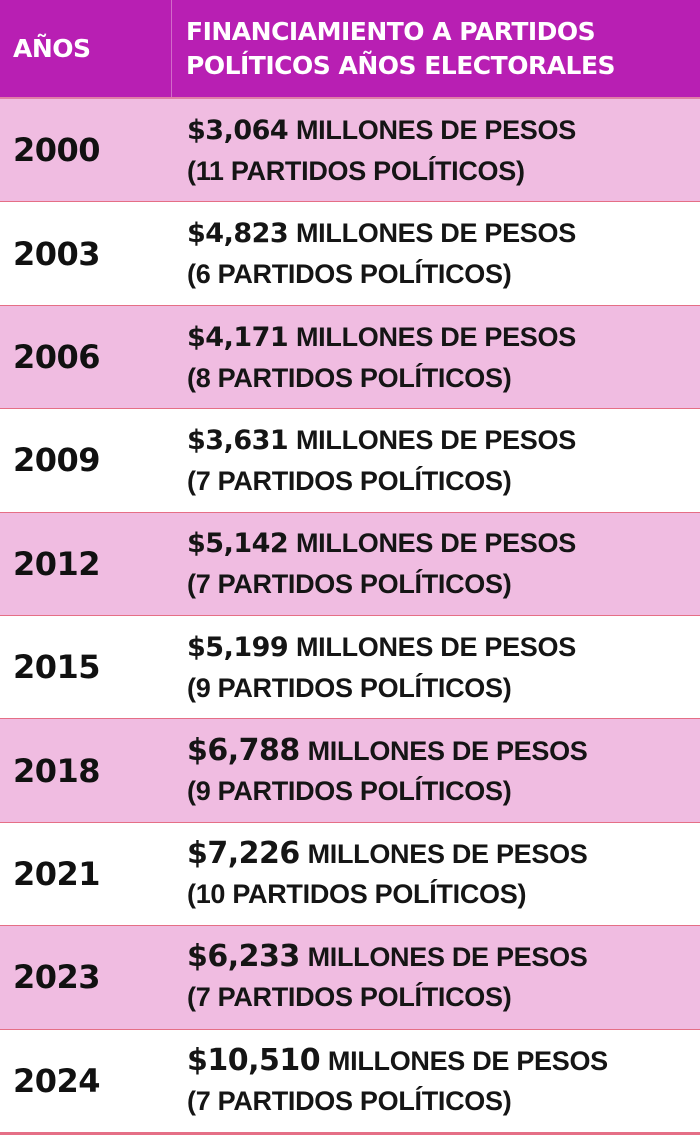 The image size is (700, 1135). I want to click on year-value: 2024, so click(57, 1080).